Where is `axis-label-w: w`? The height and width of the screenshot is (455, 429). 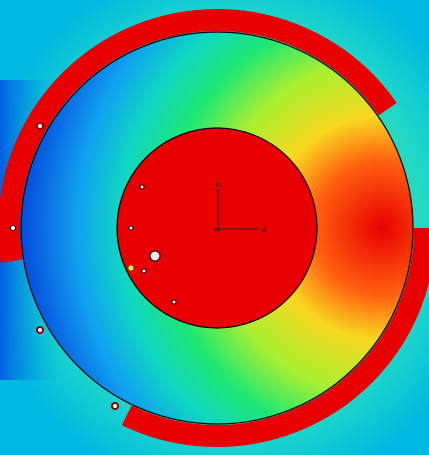
axis-label-w: w is located at coordinates (217, 229).